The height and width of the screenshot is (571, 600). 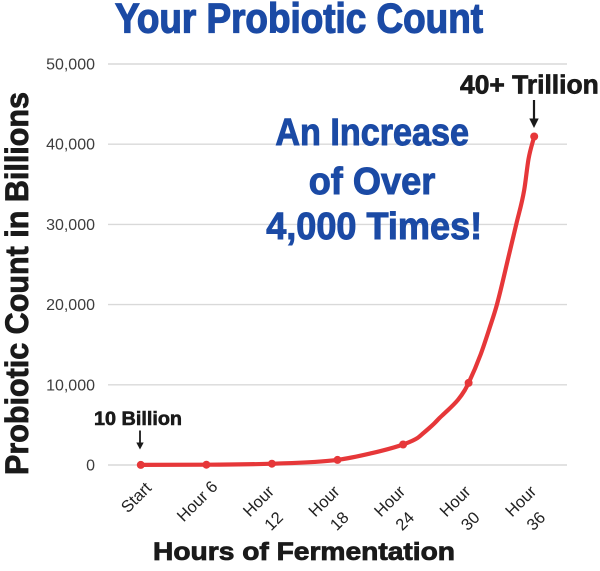 What do you see at coordinates (70, 65) in the screenshot?
I see `svg-text: 50,000` at bounding box center [70, 65].